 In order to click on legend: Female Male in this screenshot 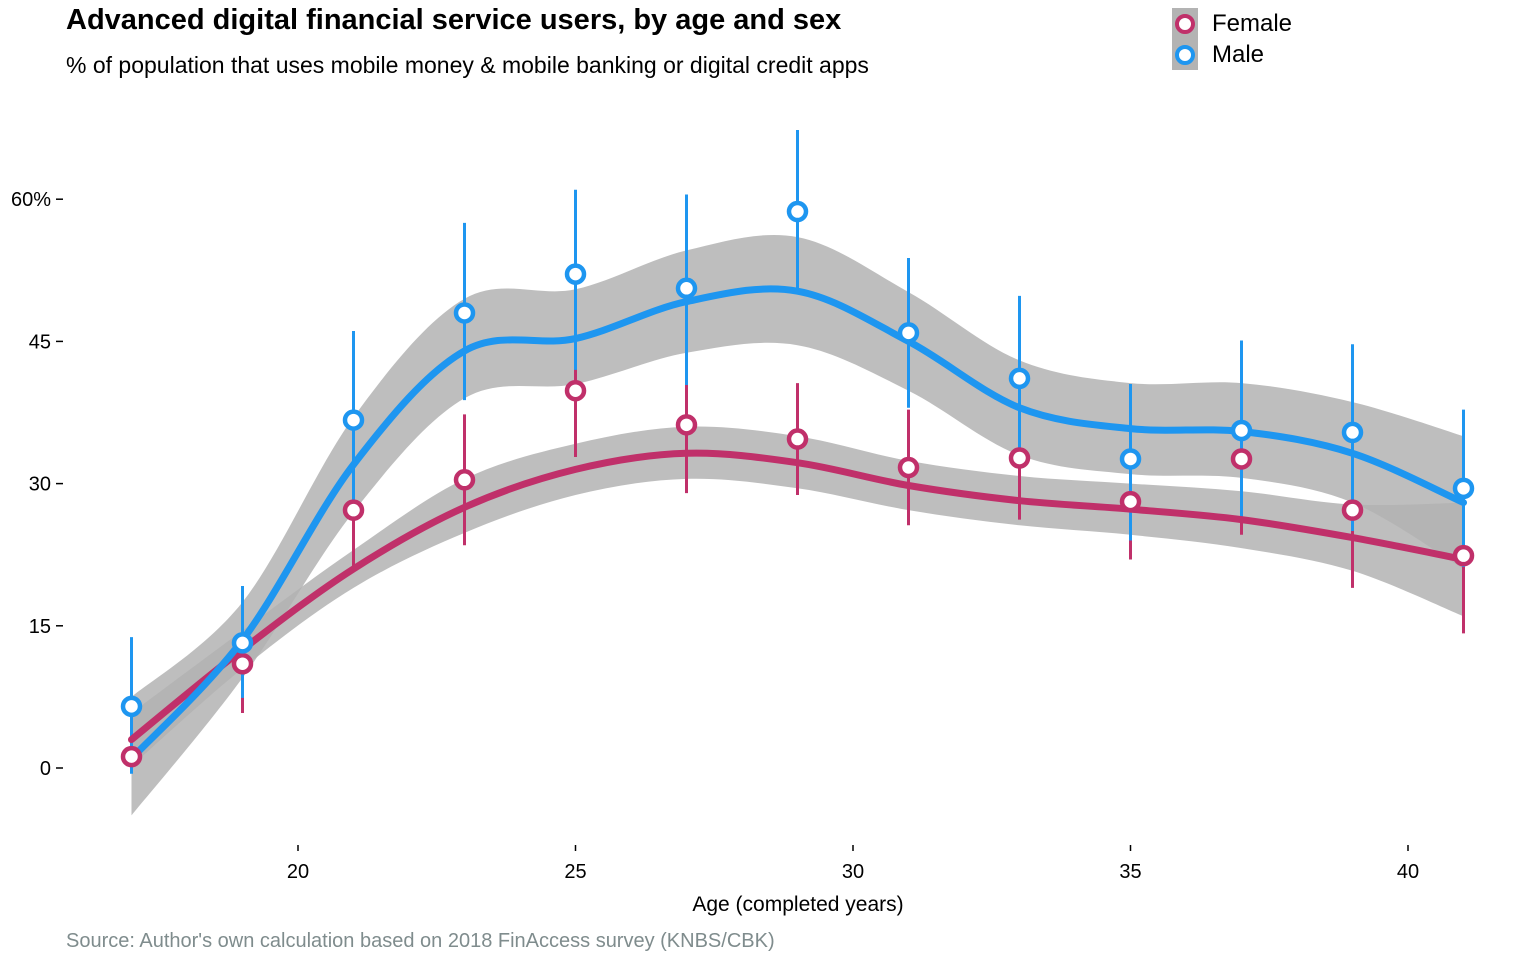, I will do `click(1232, 39)`.